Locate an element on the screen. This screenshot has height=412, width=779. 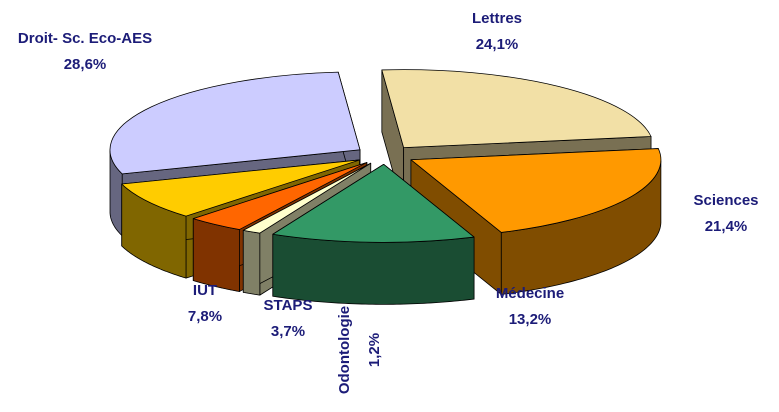
slice-label: Sciences 21,4% is located at coordinates (725, 216).